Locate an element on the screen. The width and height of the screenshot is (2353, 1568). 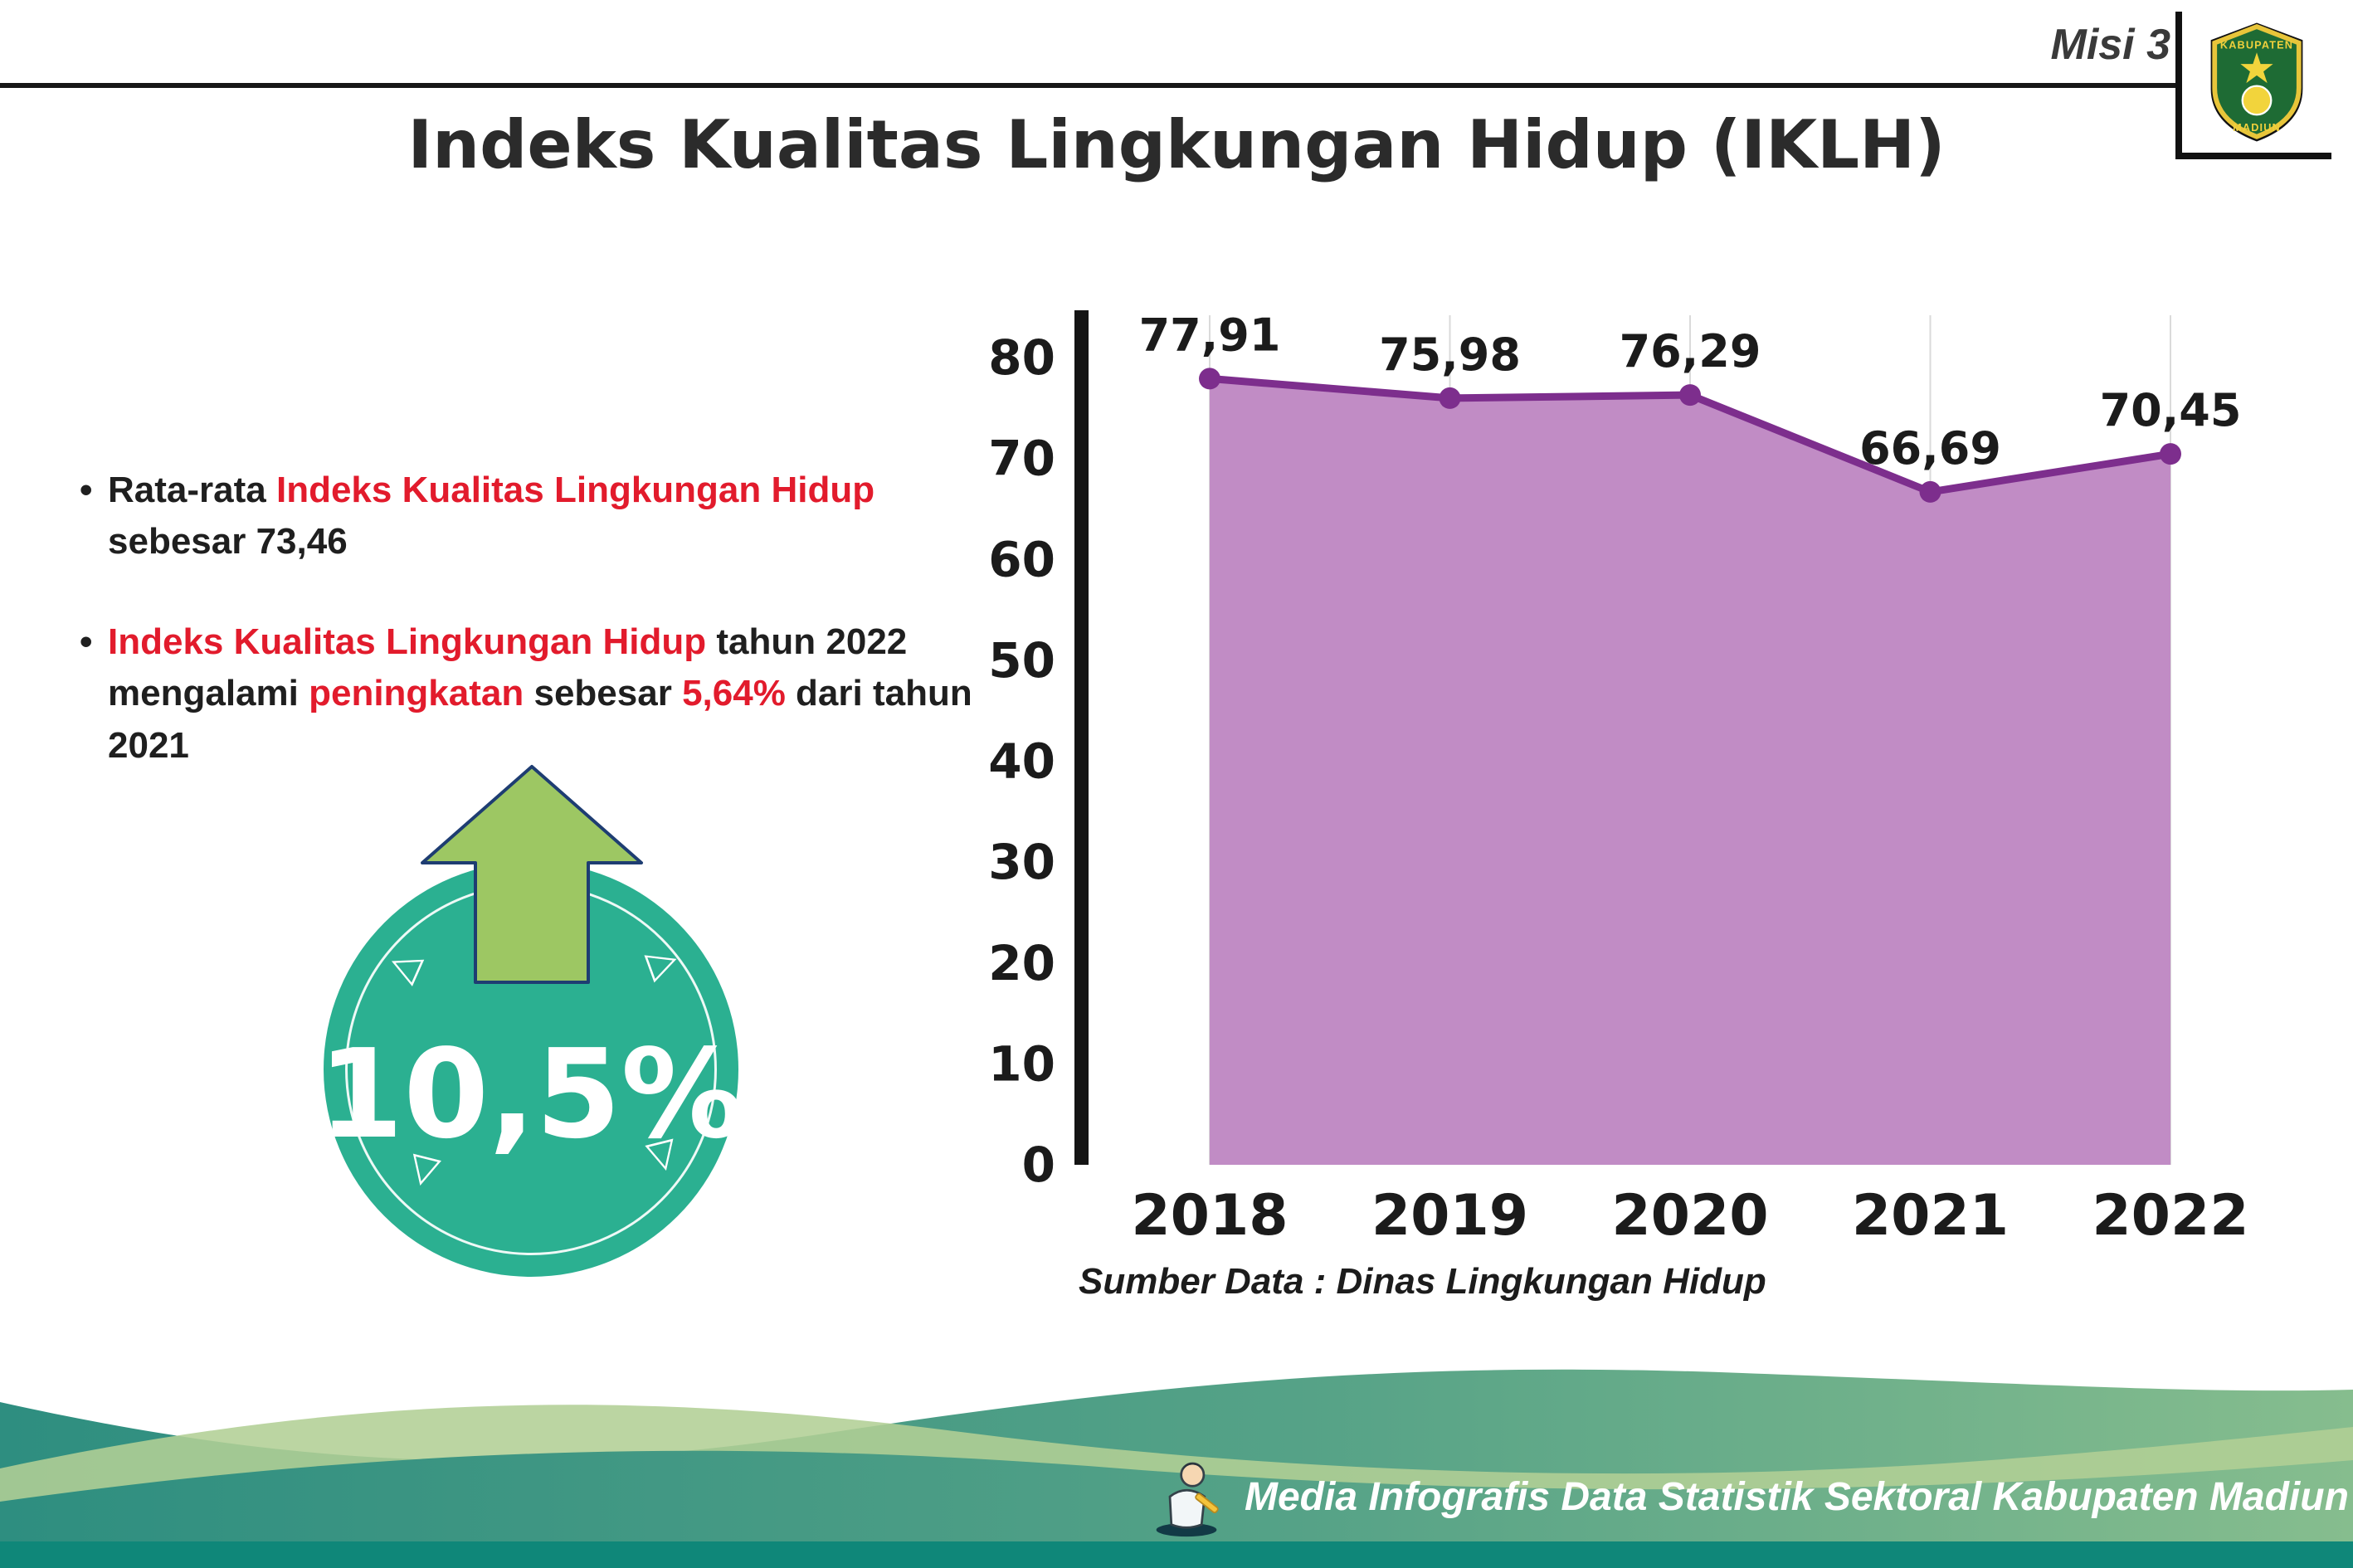
mascot-icon is located at coordinates (1187, 1499).